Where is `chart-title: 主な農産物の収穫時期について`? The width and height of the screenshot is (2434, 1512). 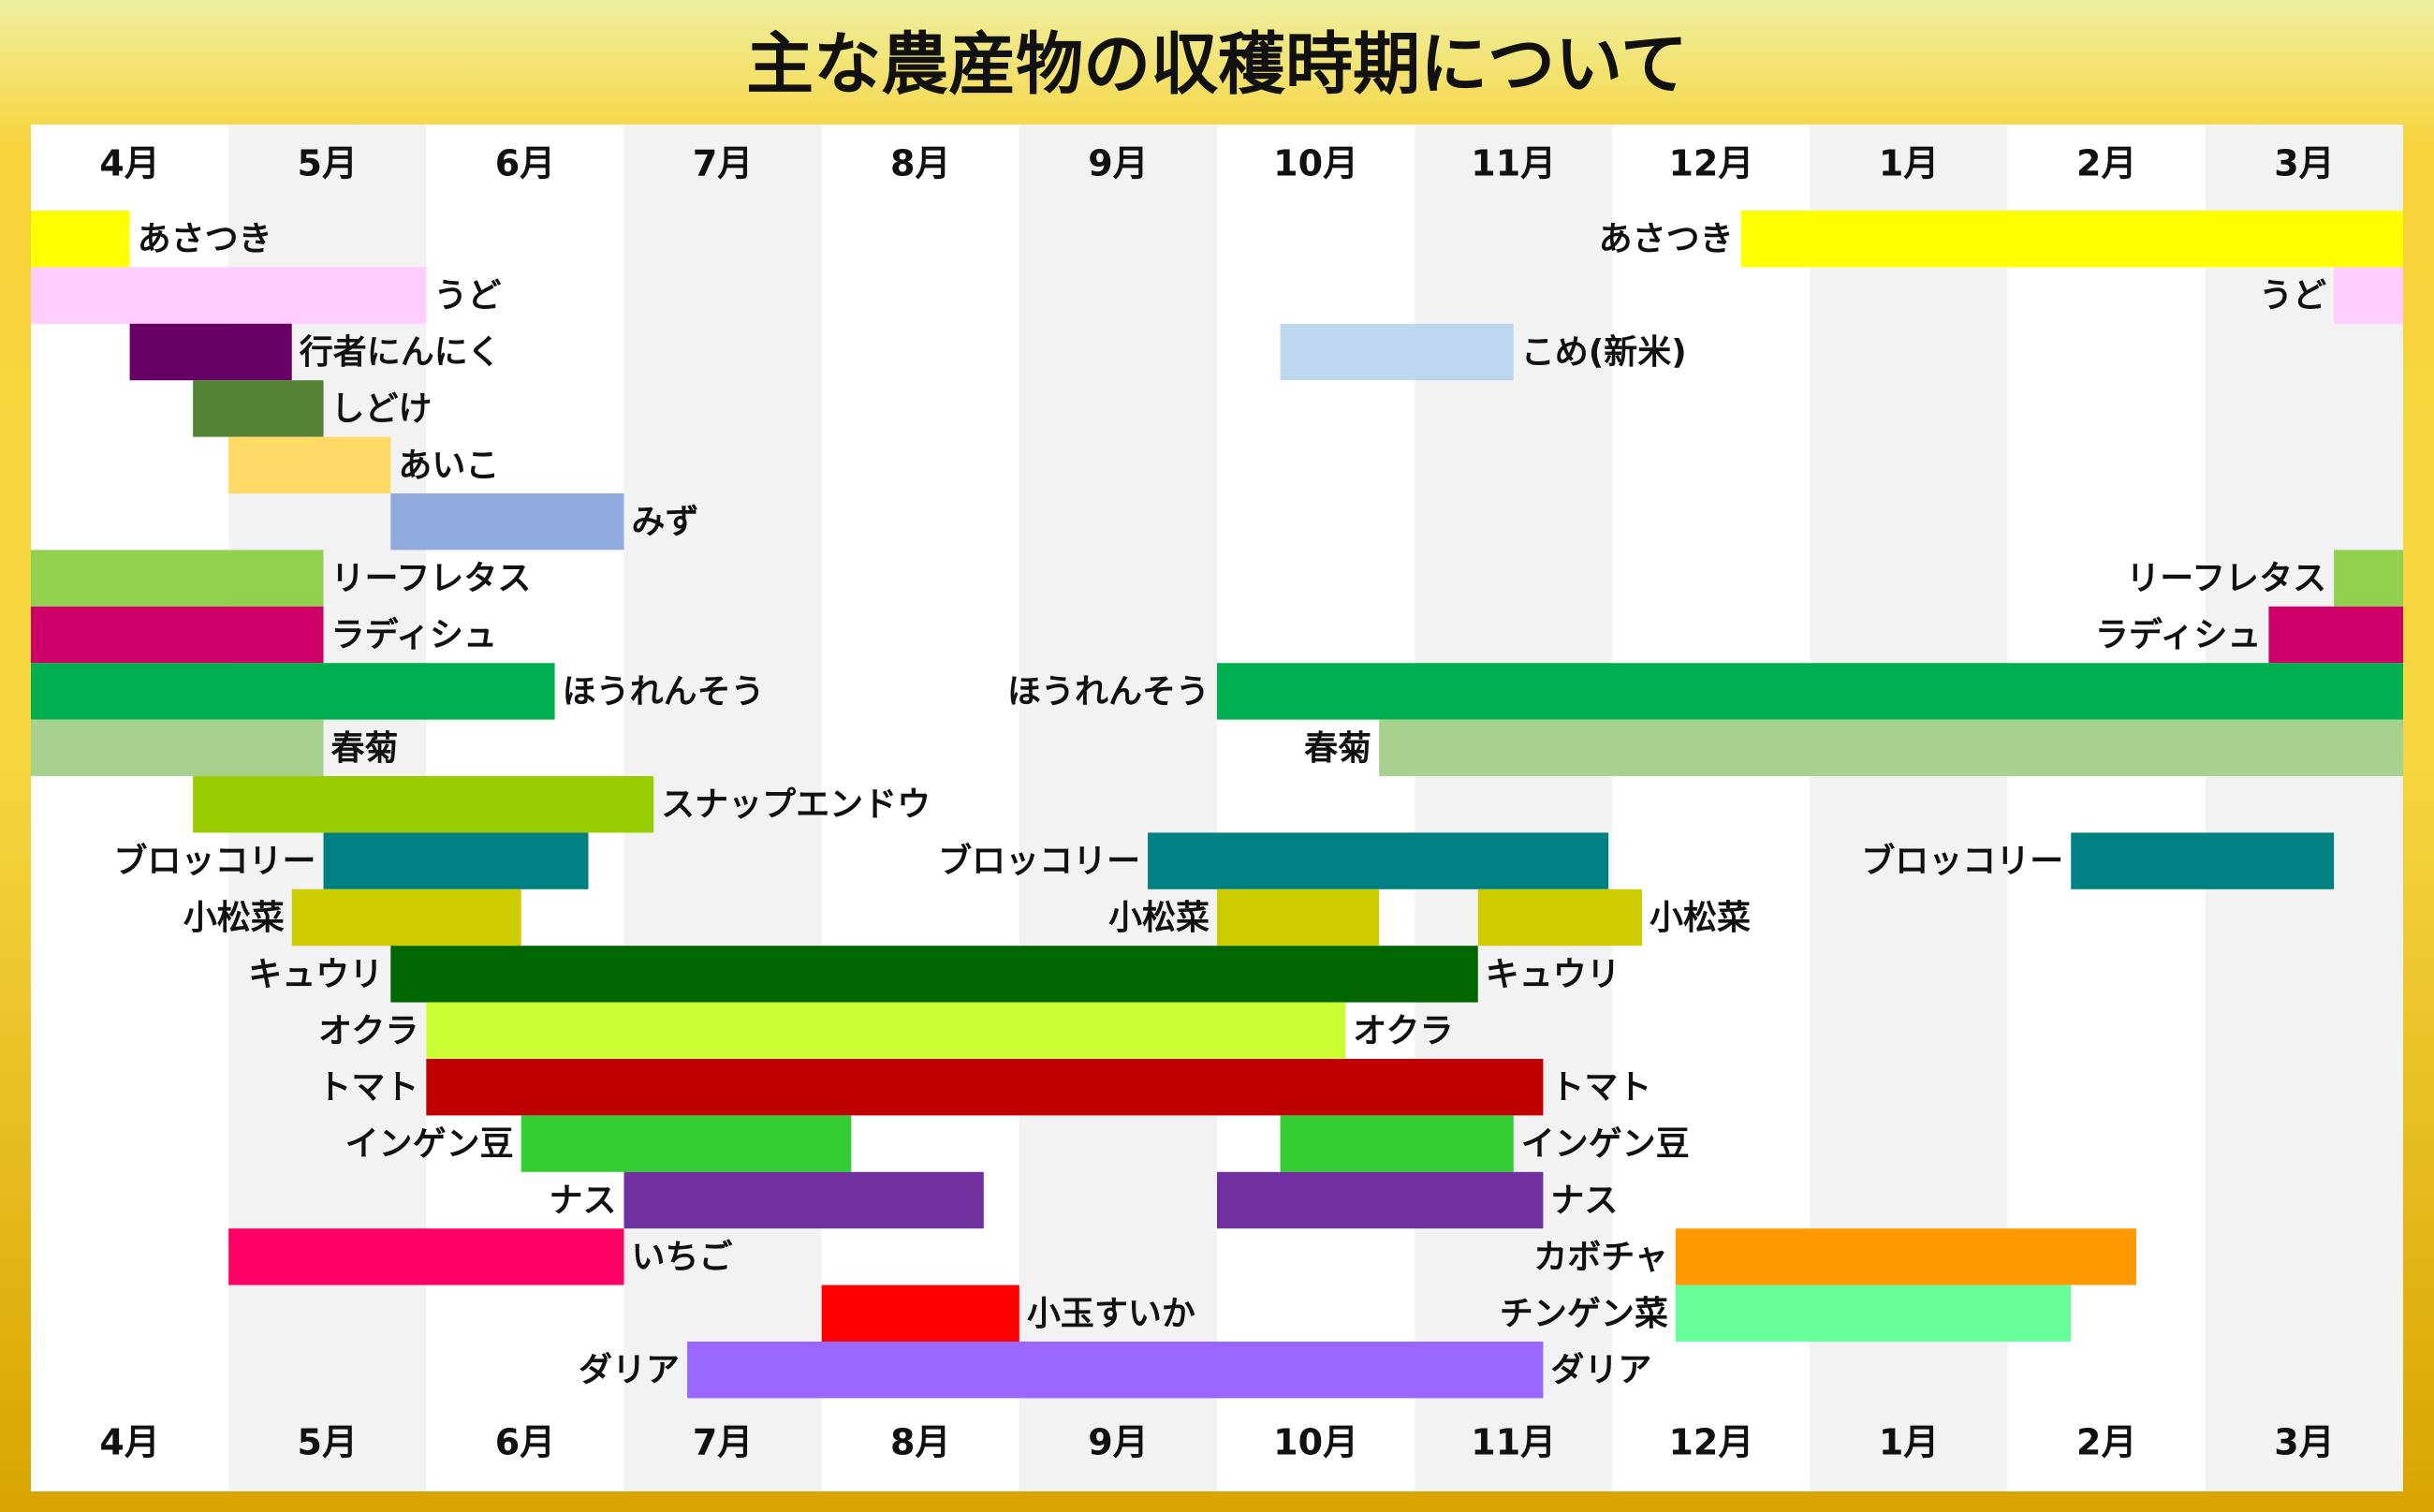 chart-title: 主な農産物の収穫時期について is located at coordinates (1217, 64).